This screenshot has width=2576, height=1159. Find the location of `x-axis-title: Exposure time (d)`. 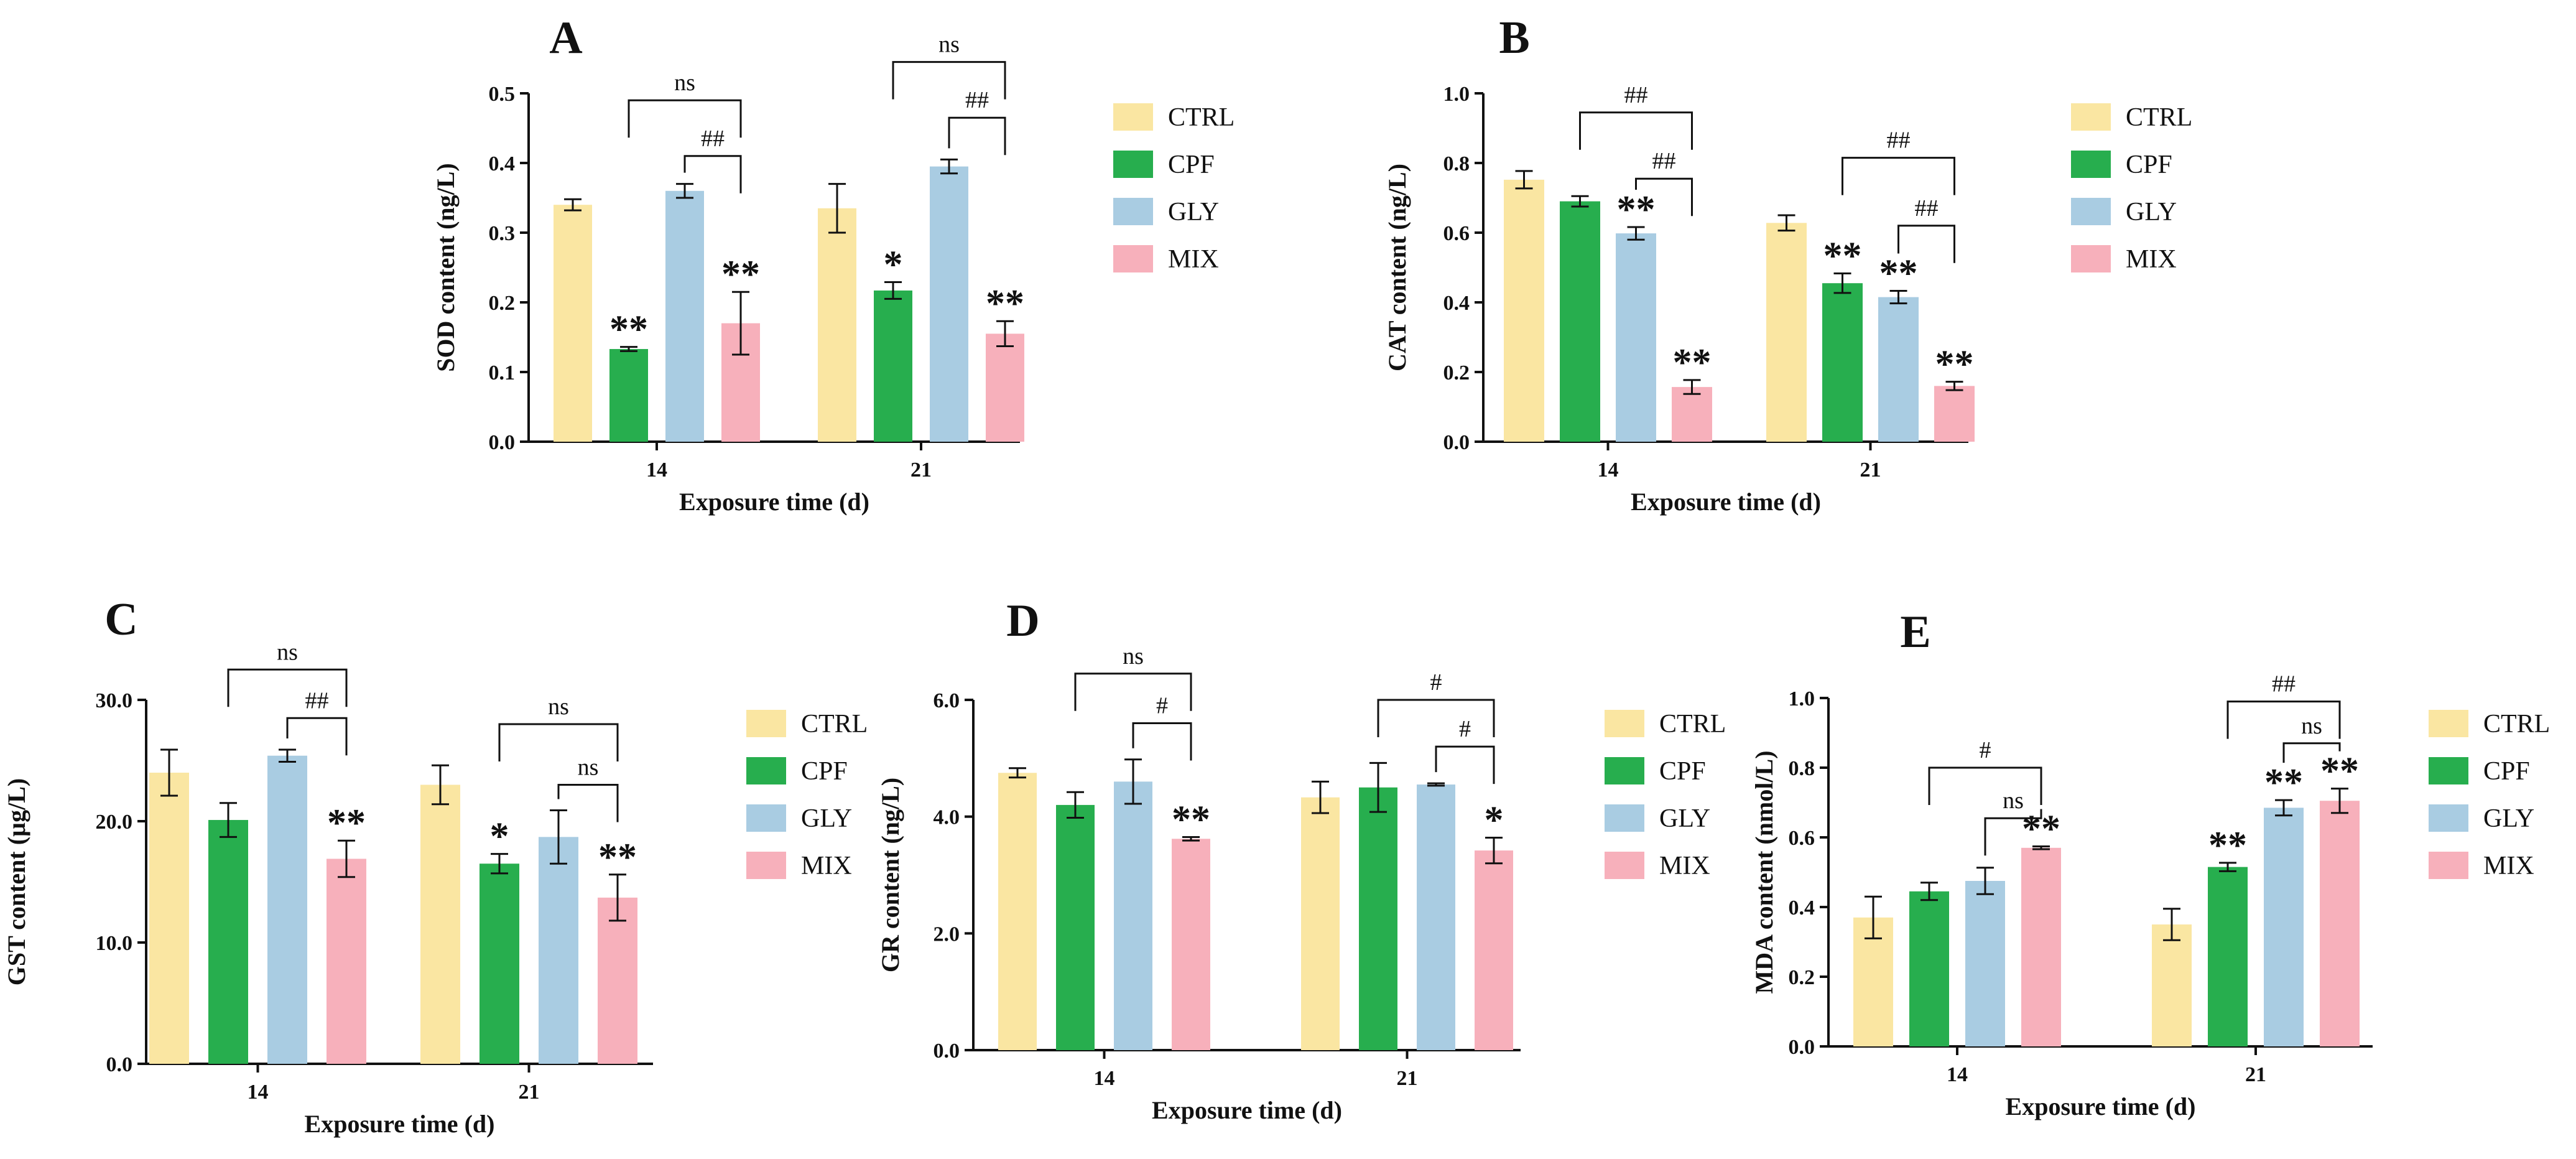

x-axis-title: Exposure time (d) is located at coordinates (1247, 1110).